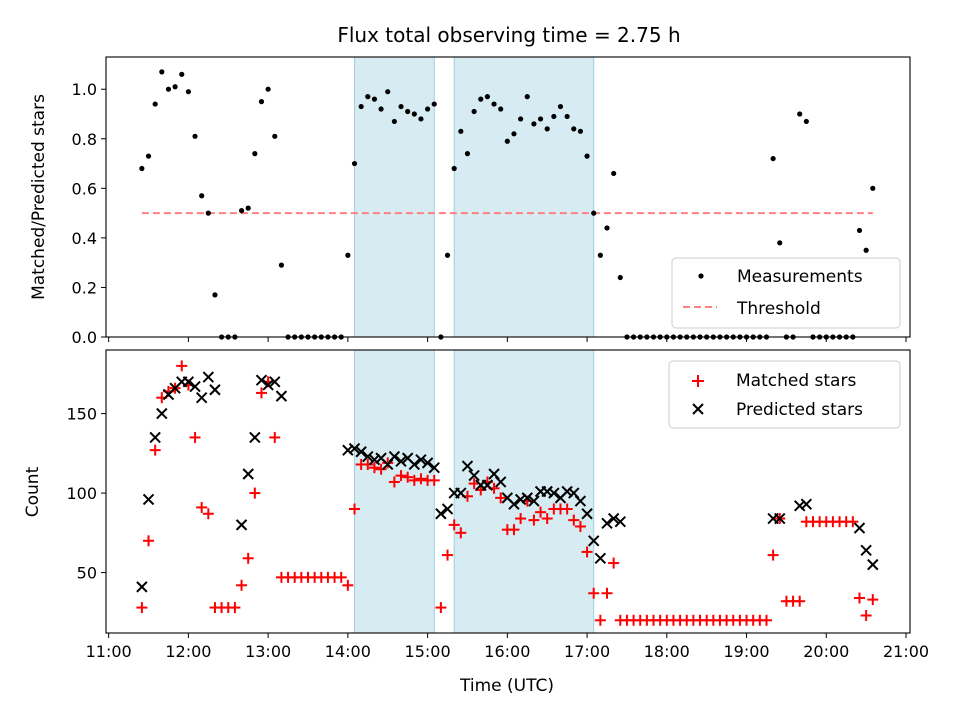 This screenshot has width=960, height=720. What do you see at coordinates (268, 651) in the screenshot?
I see `x-tick-label: 13:00` at bounding box center [268, 651].